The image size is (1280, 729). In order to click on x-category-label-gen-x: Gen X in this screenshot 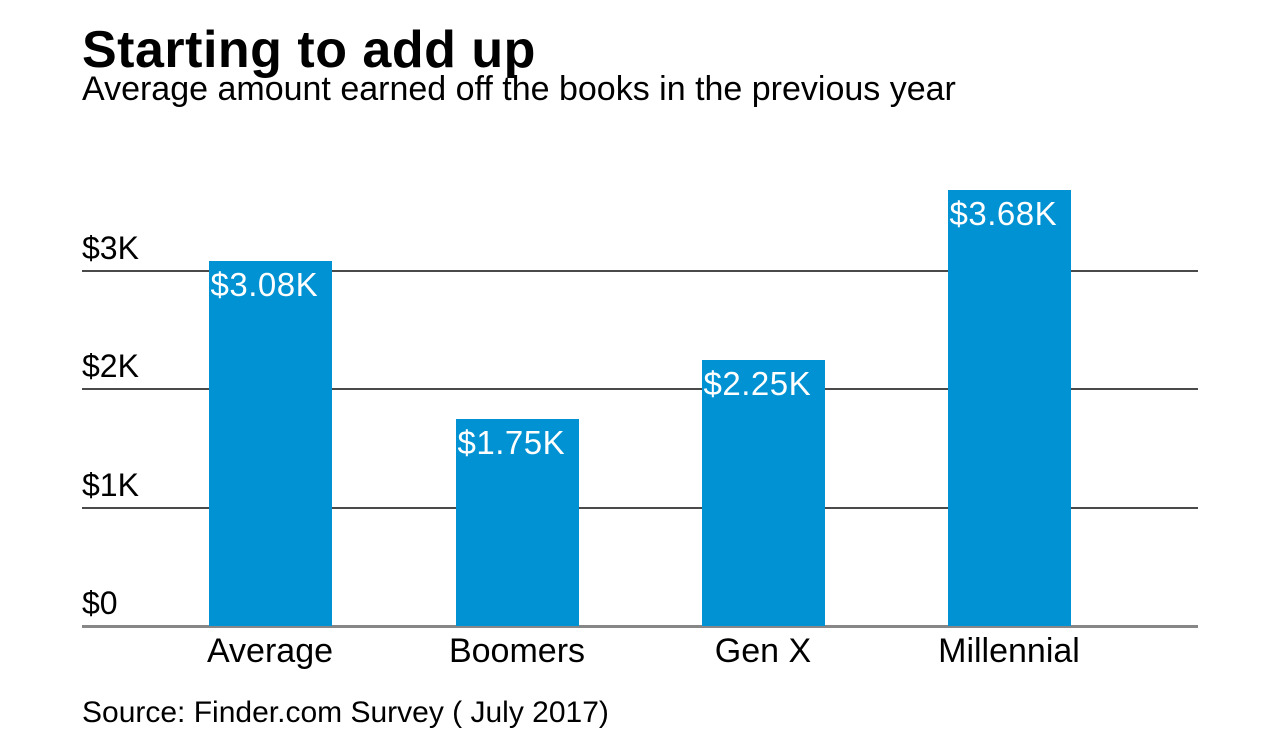, I will do `click(763, 651)`.